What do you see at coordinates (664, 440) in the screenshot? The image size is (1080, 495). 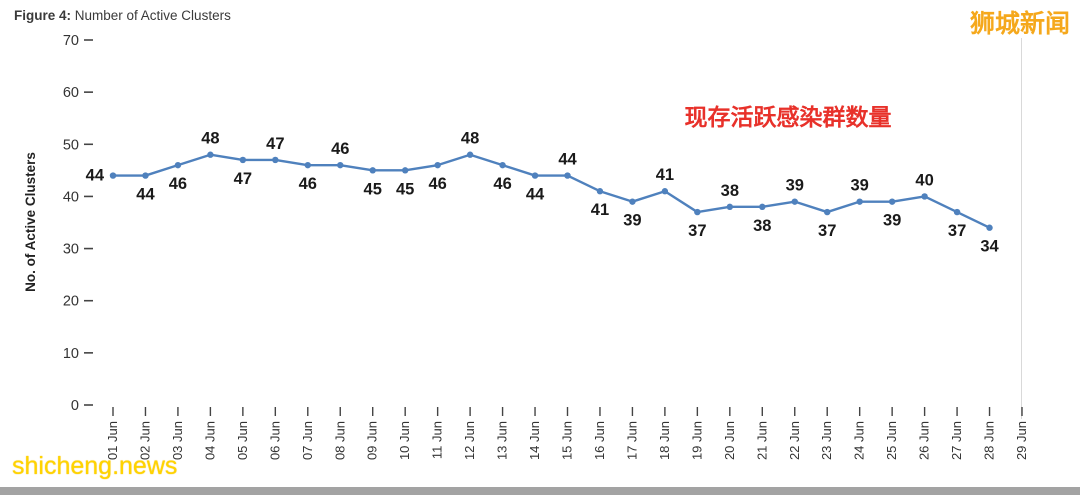 I see `x-tick-label: 18 Jun` at bounding box center [664, 440].